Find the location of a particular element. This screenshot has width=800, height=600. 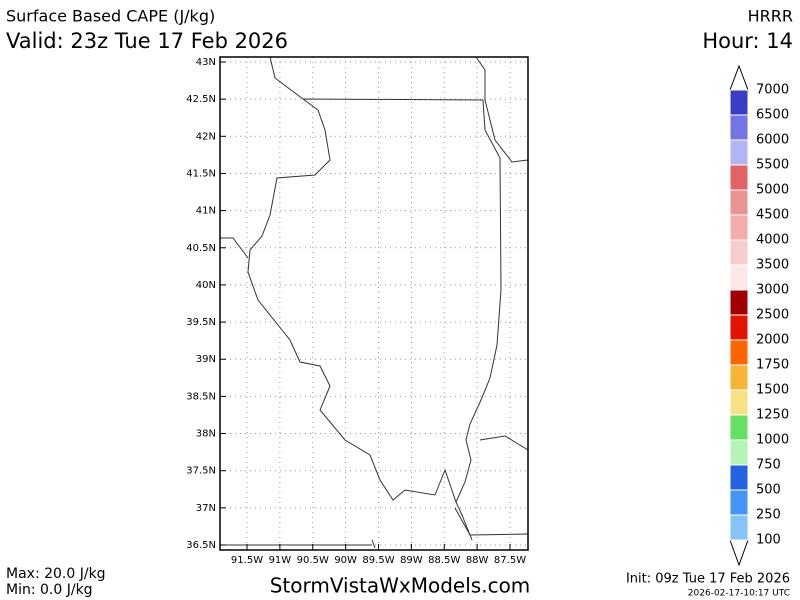

colorbar-label: 5500 is located at coordinates (772, 165).